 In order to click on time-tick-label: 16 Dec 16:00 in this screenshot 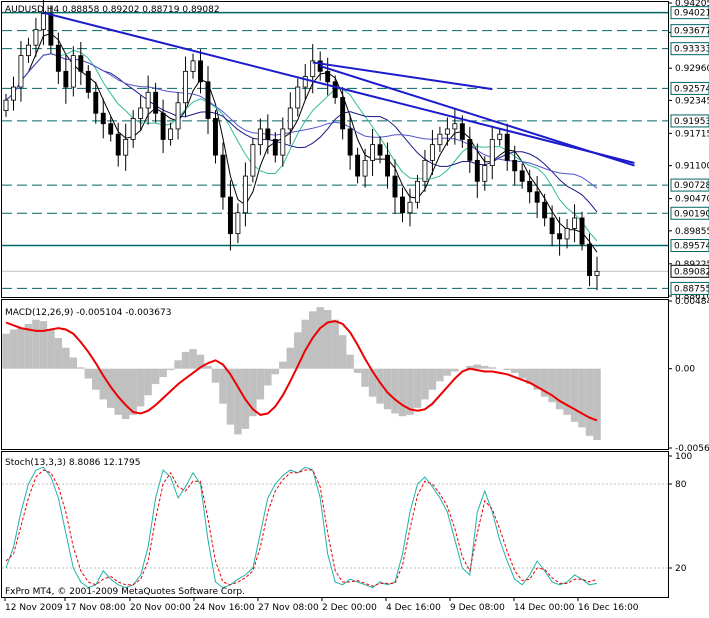, I will do `click(608, 608)`.